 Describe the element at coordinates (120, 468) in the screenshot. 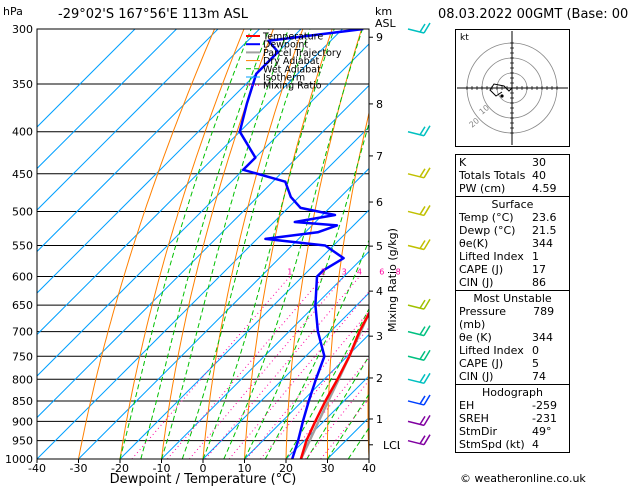

I see `x-tick-label: -20` at that location.